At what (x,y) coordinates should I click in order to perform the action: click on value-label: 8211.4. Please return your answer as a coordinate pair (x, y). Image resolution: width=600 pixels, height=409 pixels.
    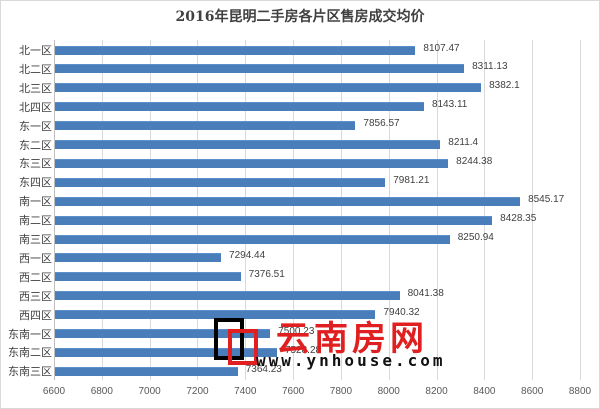
    Looking at the image, I should click on (463, 142).